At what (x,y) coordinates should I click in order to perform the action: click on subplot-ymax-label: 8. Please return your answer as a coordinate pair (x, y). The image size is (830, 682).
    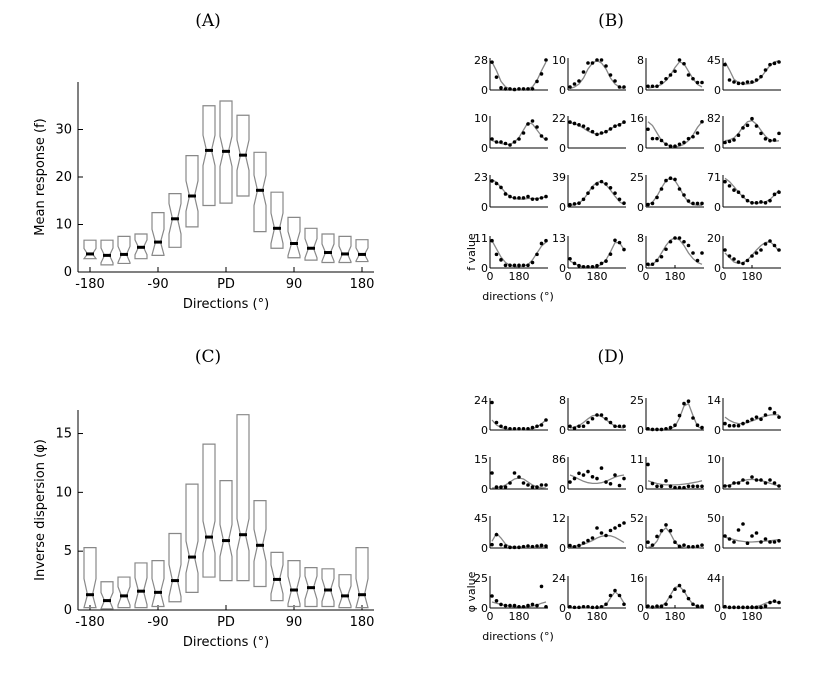
    Looking at the image, I should click on (562, 400).